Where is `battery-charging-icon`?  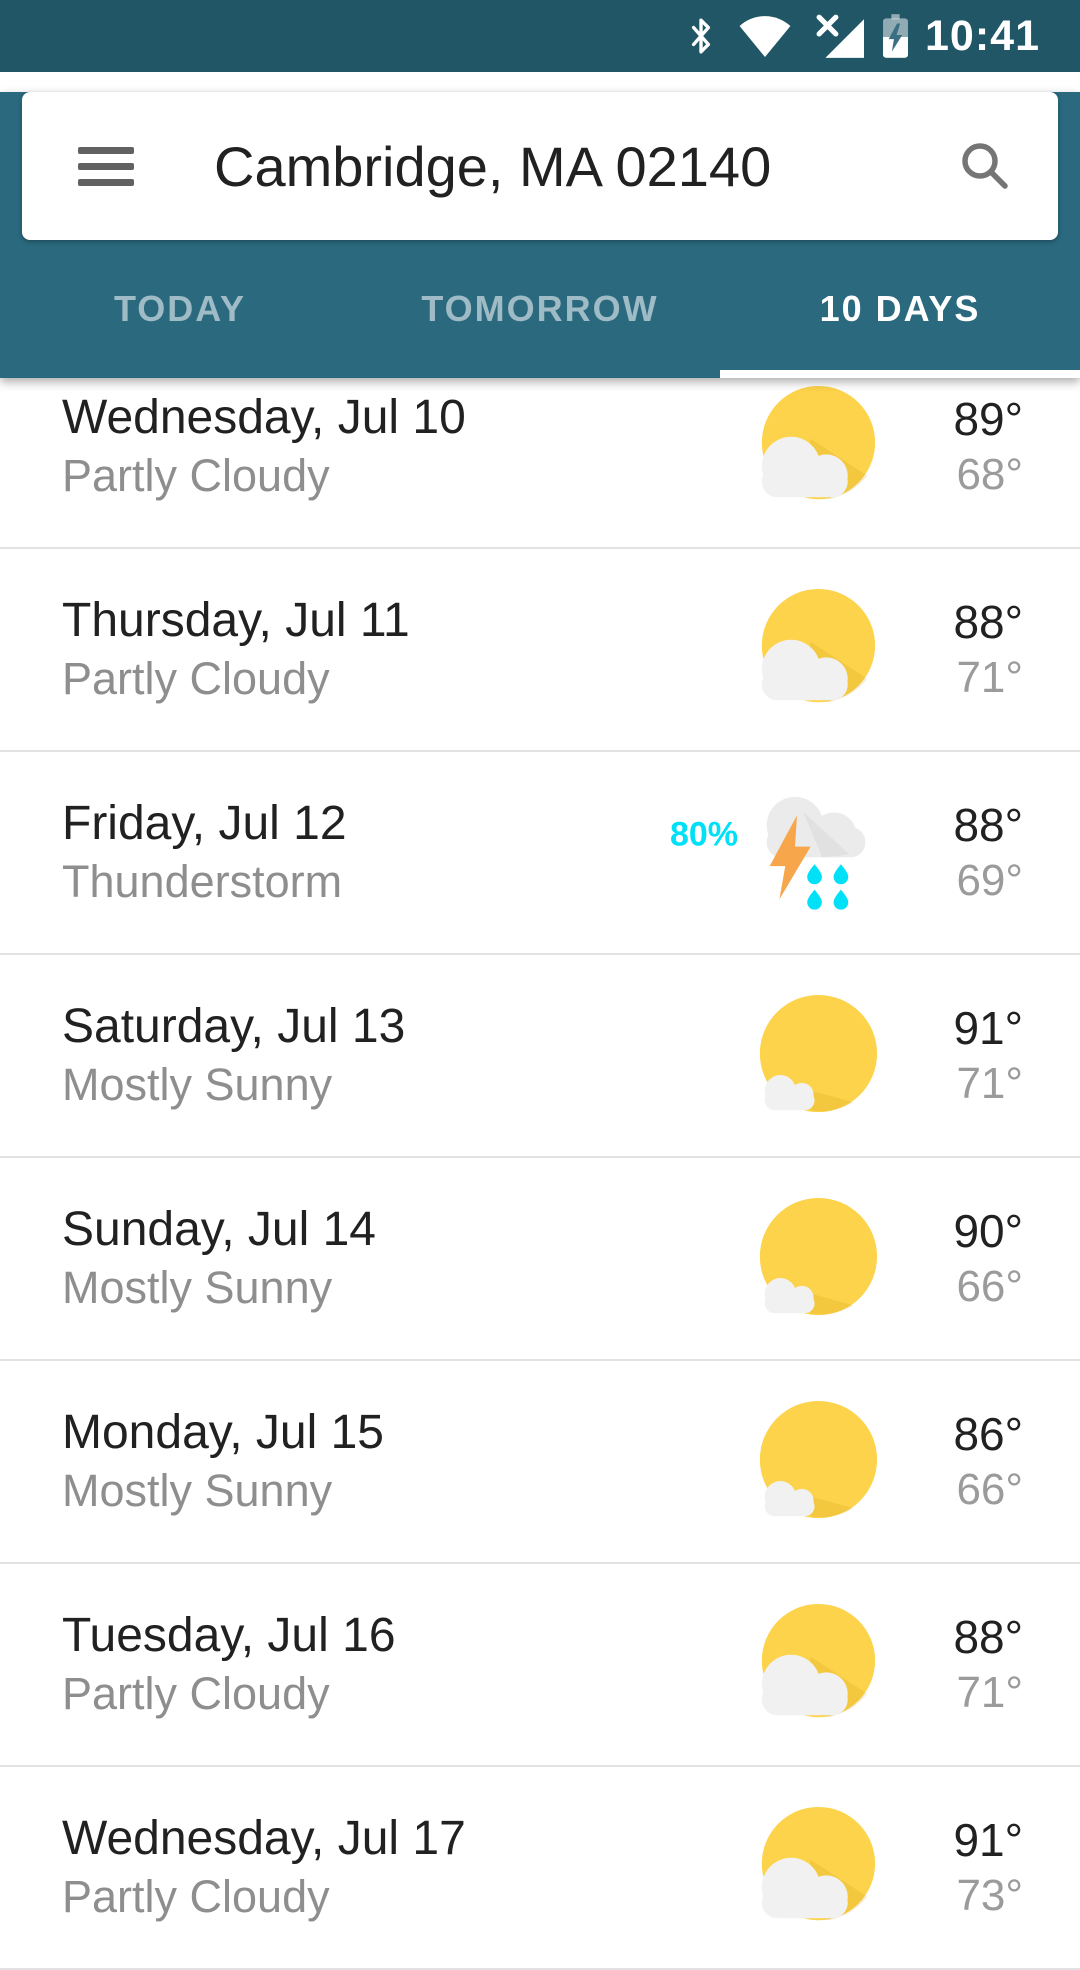
battery-charging-icon is located at coordinates (895, 36).